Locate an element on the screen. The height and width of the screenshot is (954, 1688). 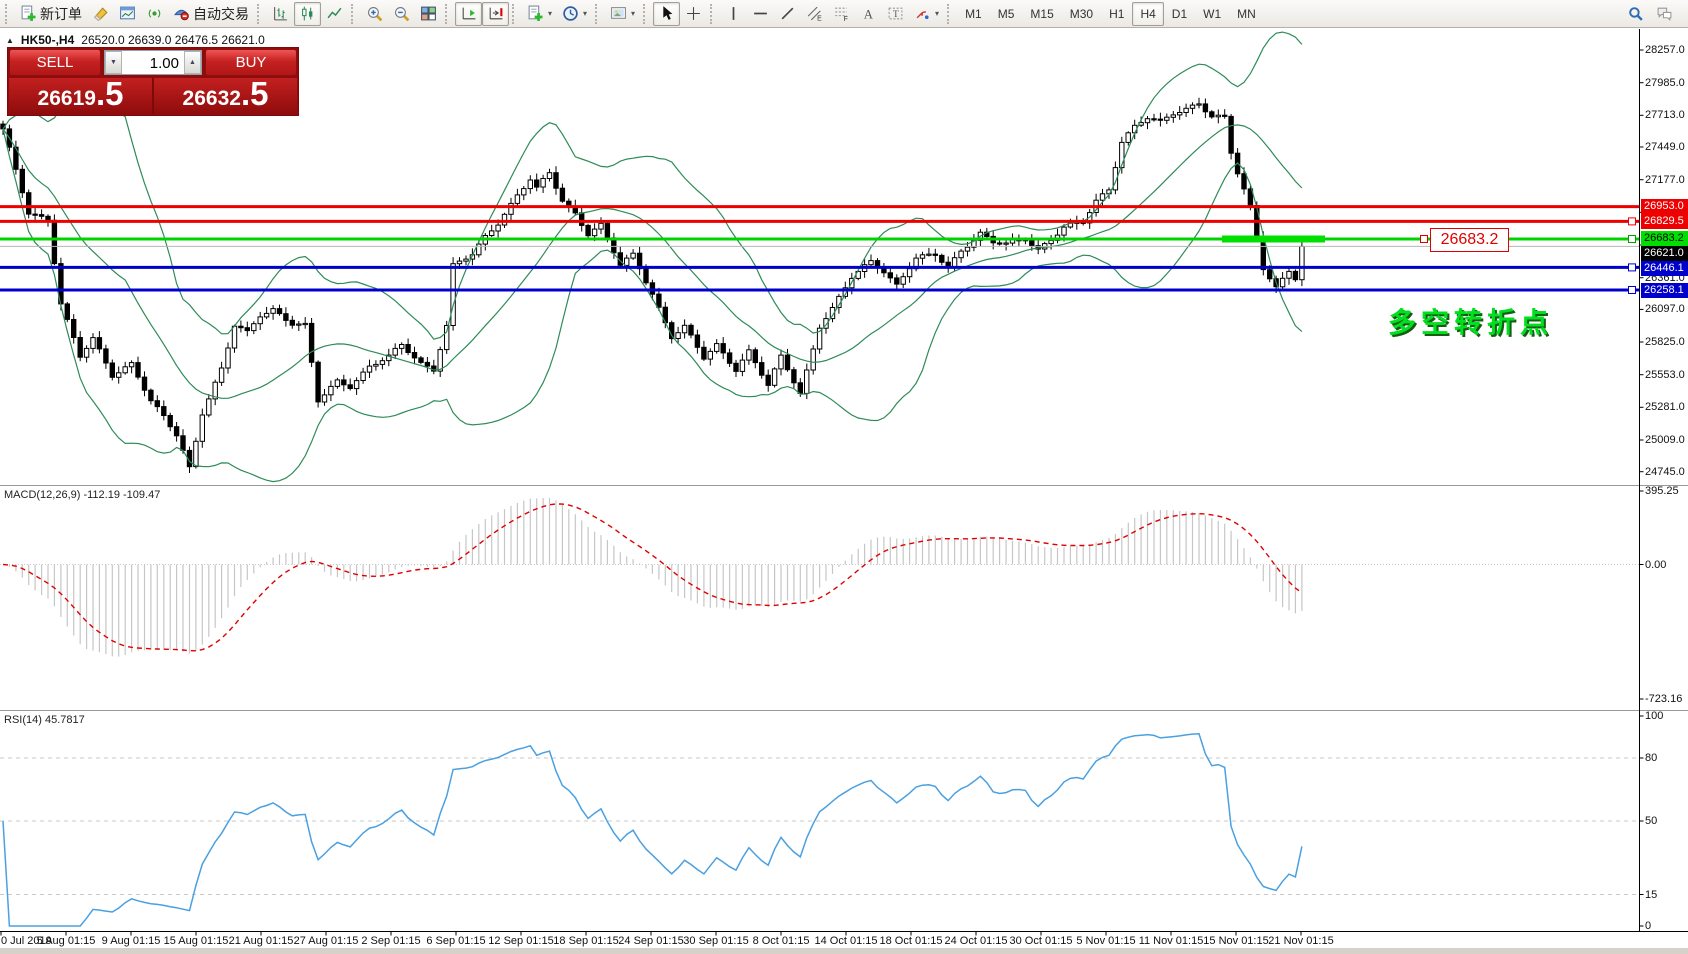
fibo-icon: F is located at coordinates (841, 13).